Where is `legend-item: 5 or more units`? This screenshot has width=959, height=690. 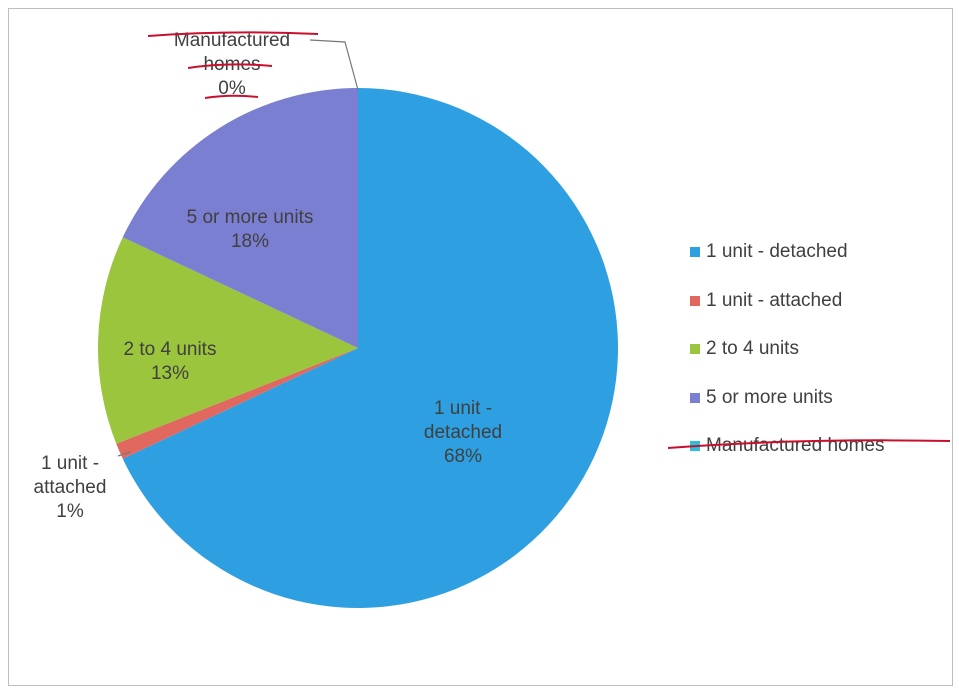 legend-item: 5 or more units is located at coordinates (761, 398).